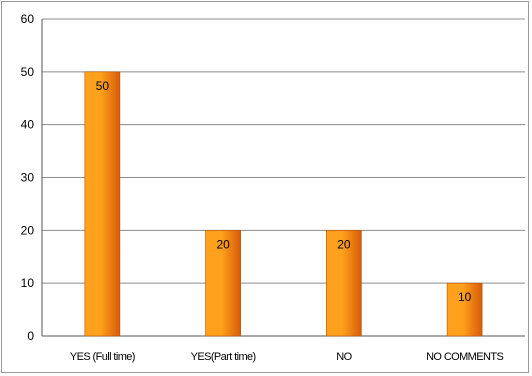  What do you see at coordinates (102, 357) in the screenshot?
I see `category-label: YES (Full time)` at bounding box center [102, 357].